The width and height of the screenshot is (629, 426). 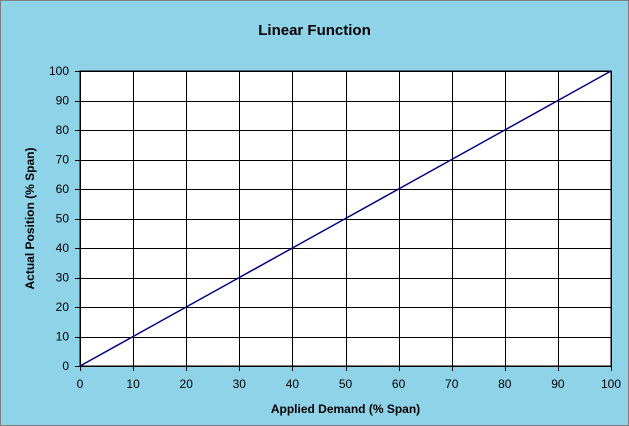 What do you see at coordinates (65, 366) in the screenshot?
I see `y-tick-label: 0` at bounding box center [65, 366].